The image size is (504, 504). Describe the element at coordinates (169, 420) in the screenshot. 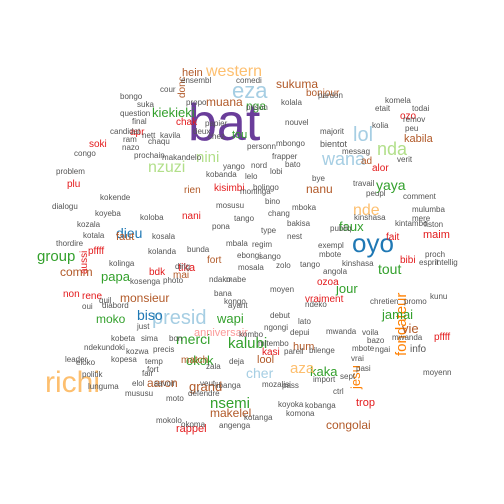

I see `word-item: mokolo` at that location.